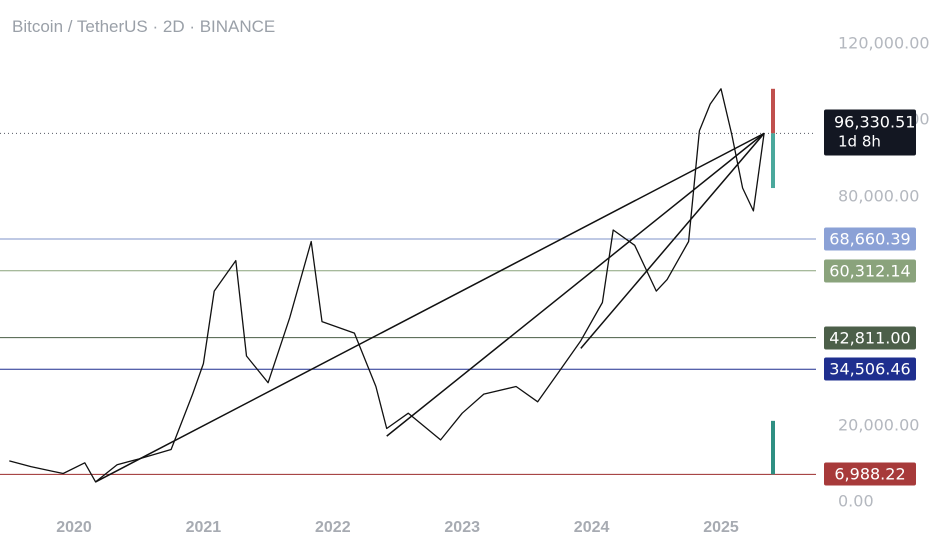  Describe the element at coordinates (591, 527) in the screenshot. I see `x-tick-label: 2024` at that location.